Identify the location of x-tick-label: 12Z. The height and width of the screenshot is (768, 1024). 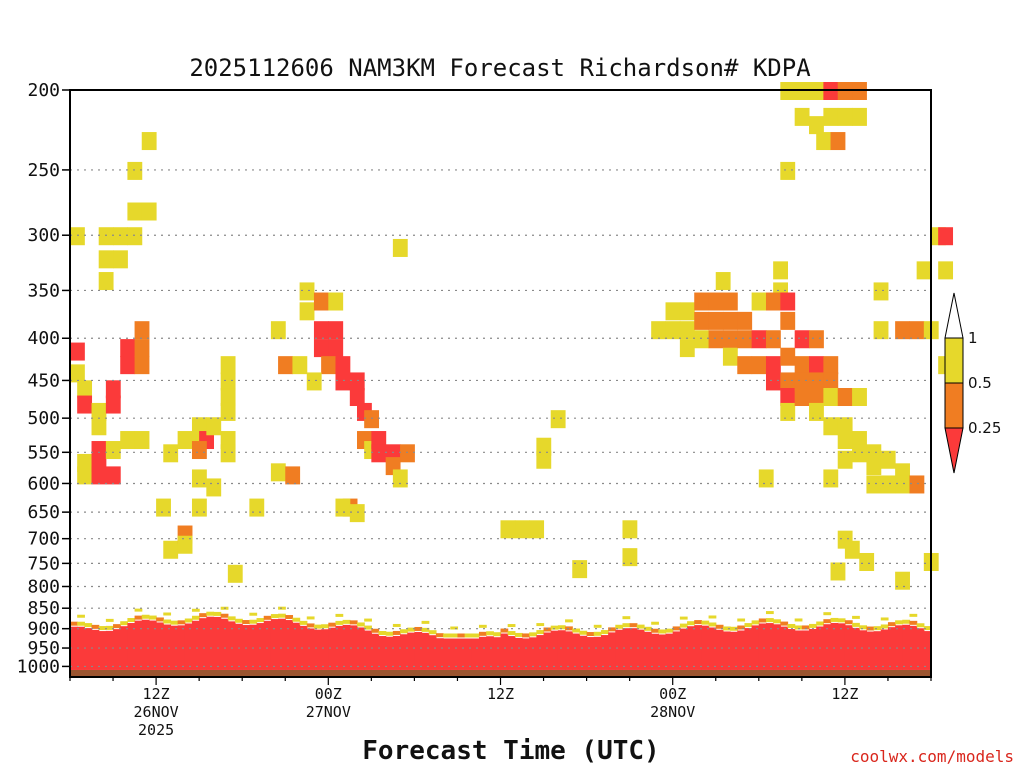
(500, 694).